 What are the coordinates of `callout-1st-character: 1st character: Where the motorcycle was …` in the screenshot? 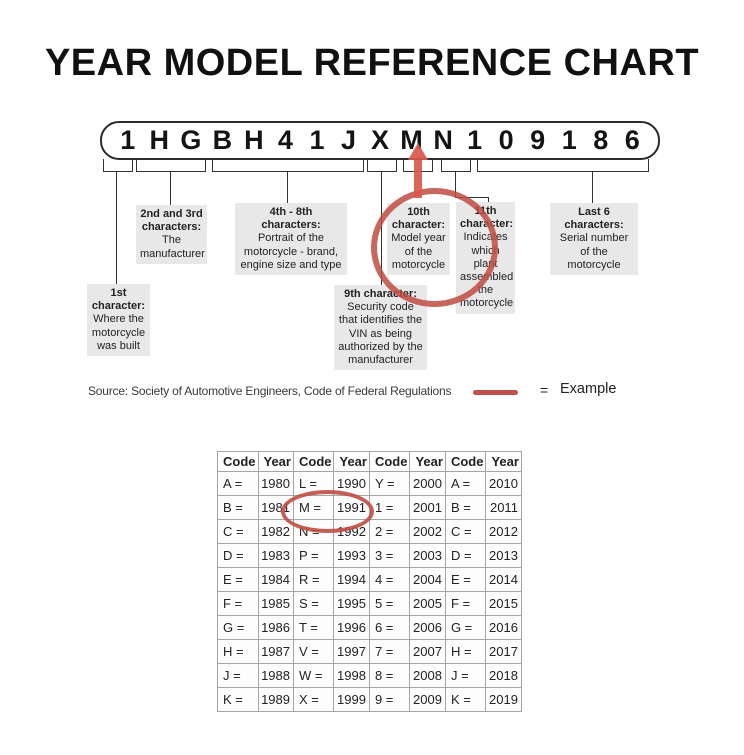 It's located at (118, 320).